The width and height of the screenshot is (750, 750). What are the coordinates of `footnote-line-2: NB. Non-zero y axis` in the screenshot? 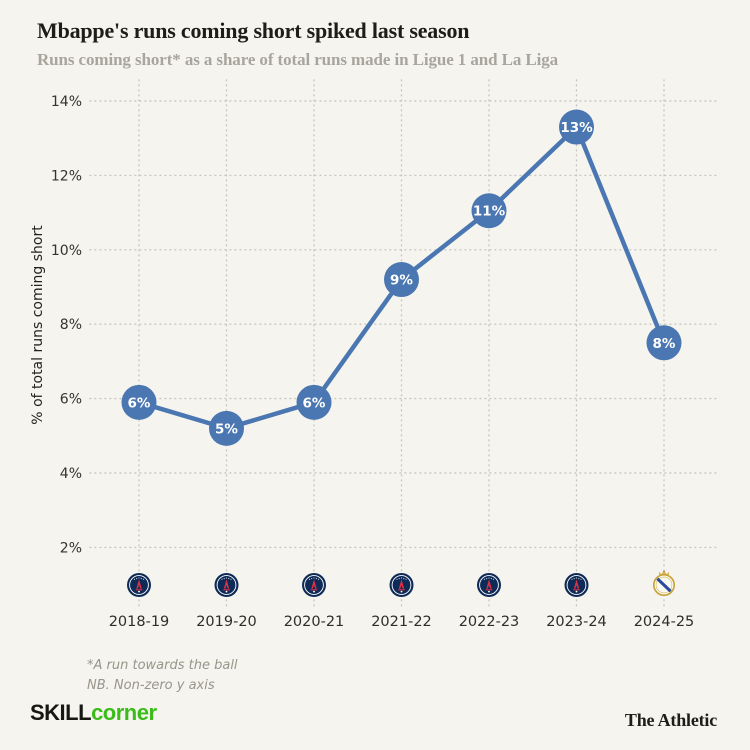 It's located at (151, 685).